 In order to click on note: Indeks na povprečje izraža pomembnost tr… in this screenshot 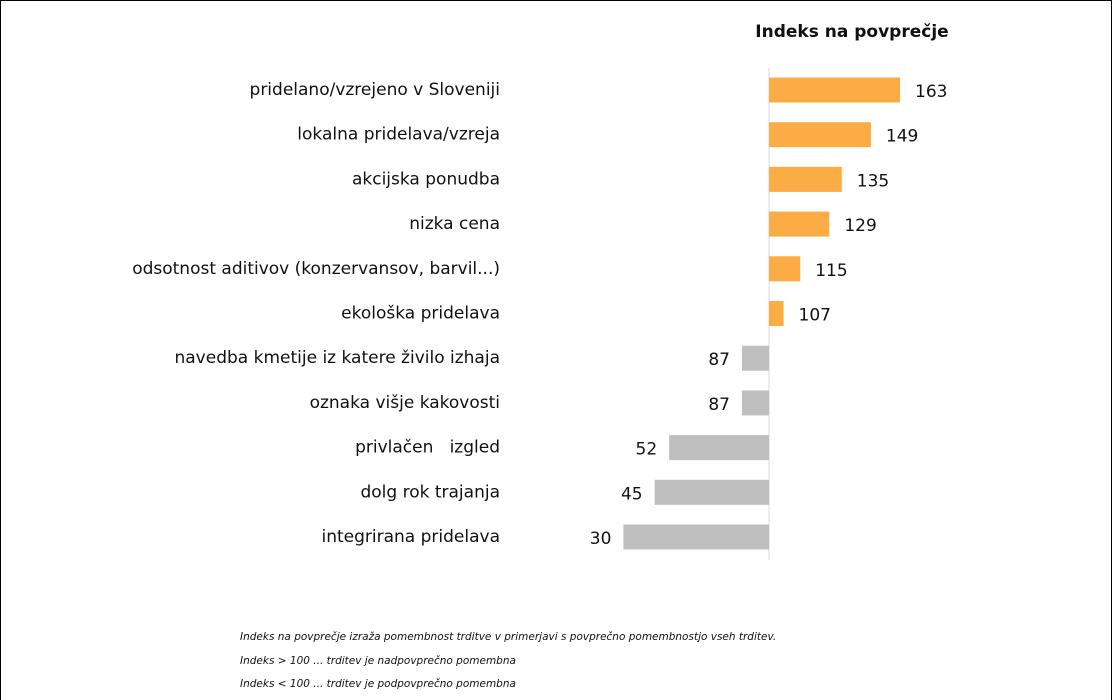, I will do `click(508, 637)`.